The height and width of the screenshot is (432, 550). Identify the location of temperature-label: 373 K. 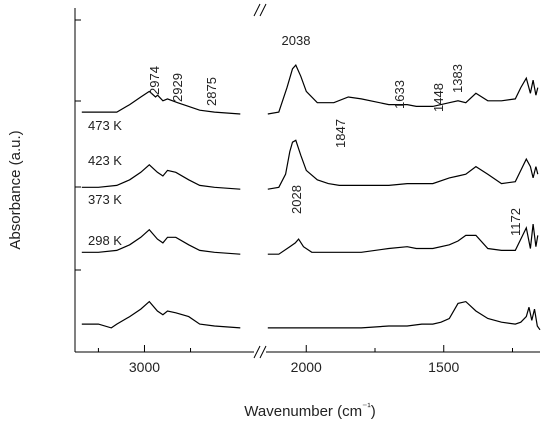
(105, 199).